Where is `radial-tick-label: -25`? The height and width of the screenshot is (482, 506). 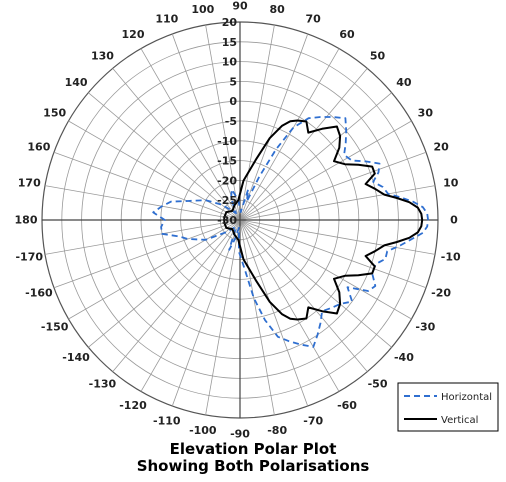 radial-tick-label: -25 is located at coordinates (227, 200).